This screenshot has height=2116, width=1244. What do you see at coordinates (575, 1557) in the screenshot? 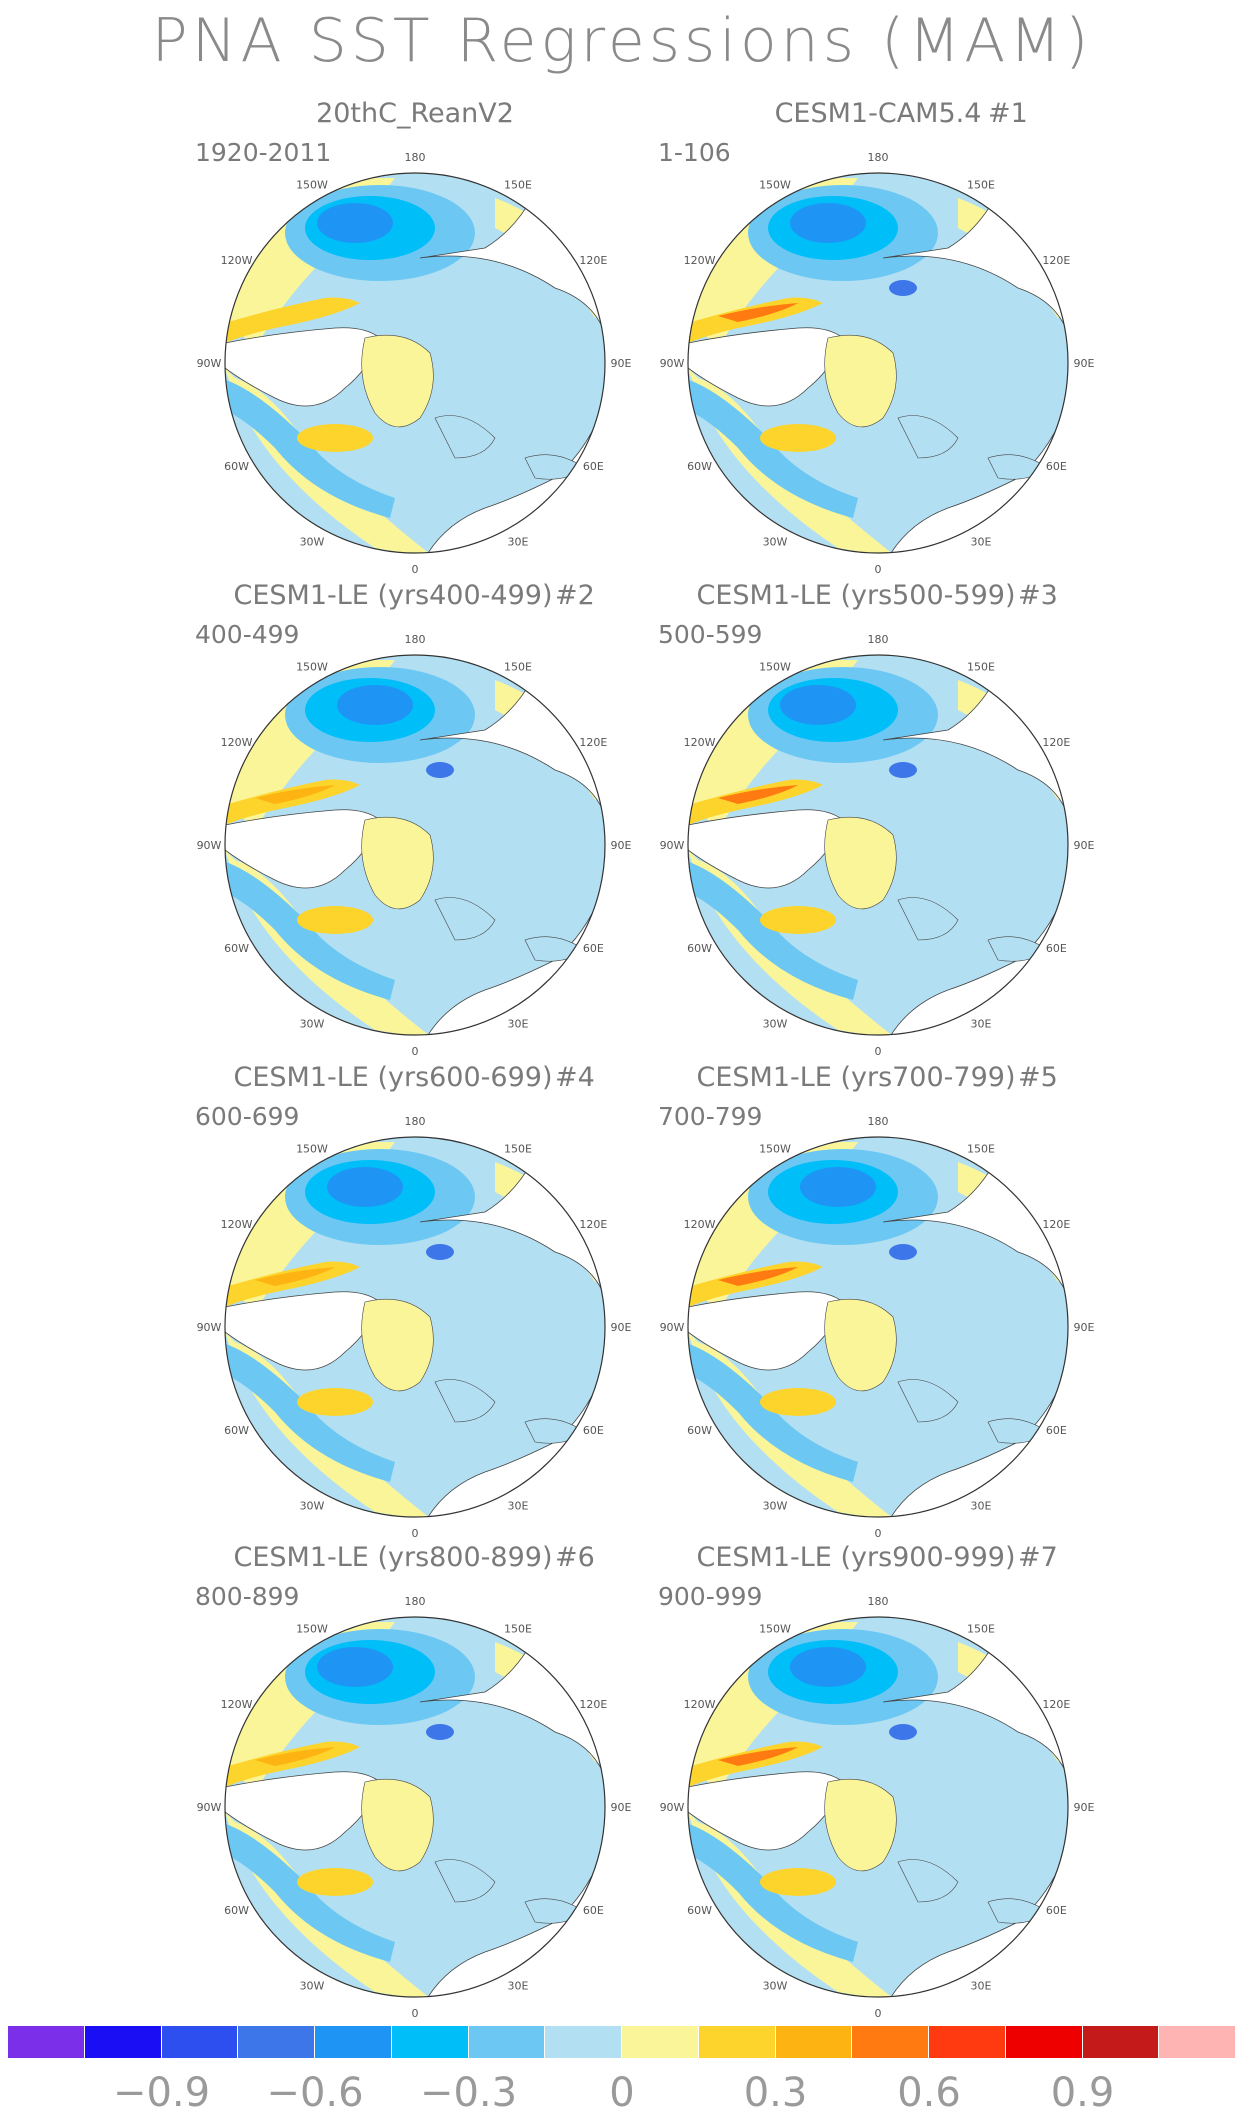
I see `panel-number: #6` at bounding box center [575, 1557].